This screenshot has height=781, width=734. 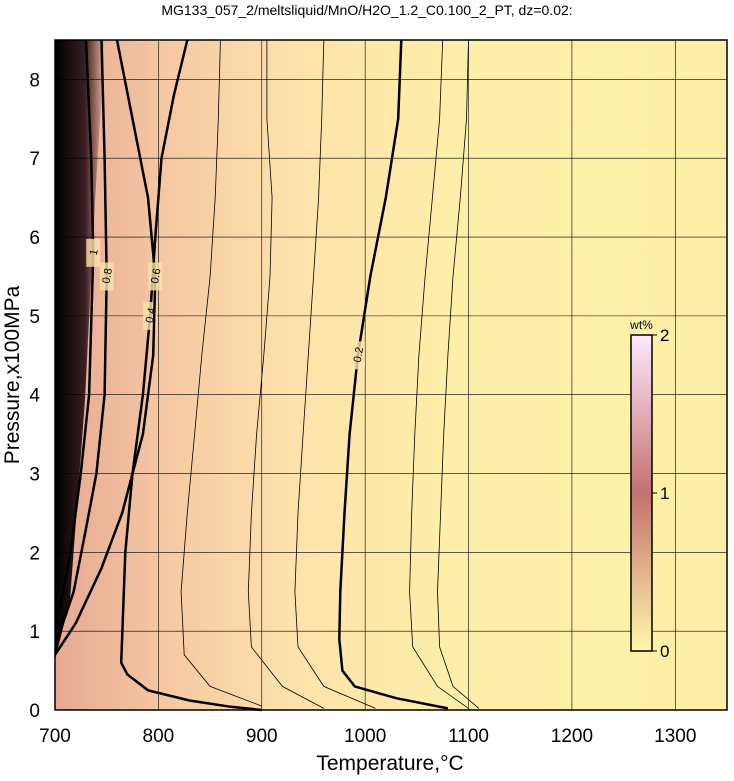 I want to click on y-tick-label: 4, so click(x=34, y=396).